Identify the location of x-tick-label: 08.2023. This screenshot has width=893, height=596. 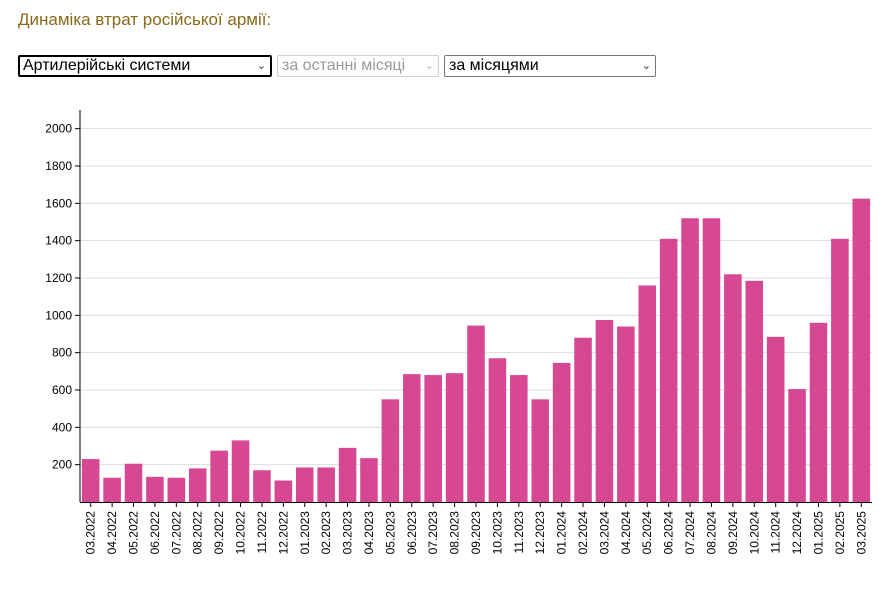
(455, 533).